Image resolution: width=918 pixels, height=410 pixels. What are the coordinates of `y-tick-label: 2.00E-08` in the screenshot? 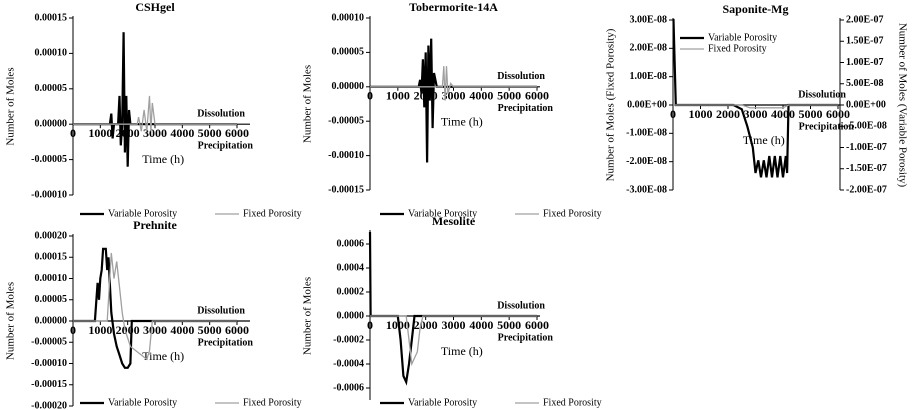 It's located at (649, 48).